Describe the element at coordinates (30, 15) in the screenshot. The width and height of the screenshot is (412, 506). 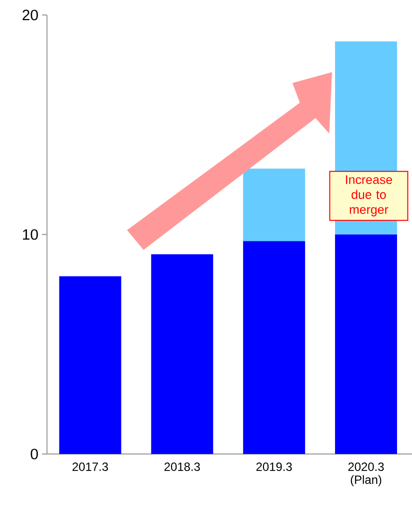
I see `y-tick-label: 20` at that location.